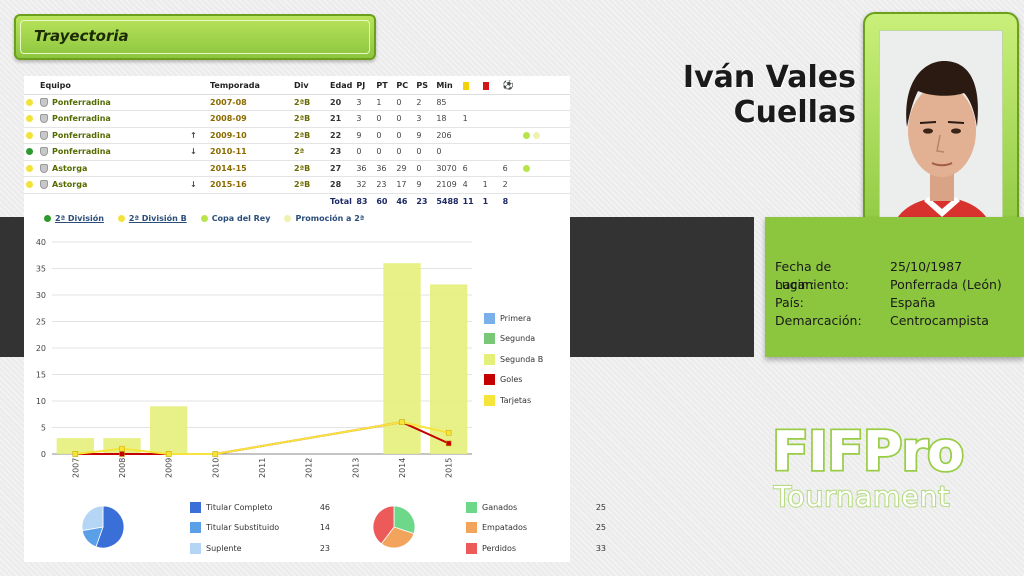  What do you see at coordinates (341, 152) in the screenshot?
I see `age: 23` at bounding box center [341, 152].